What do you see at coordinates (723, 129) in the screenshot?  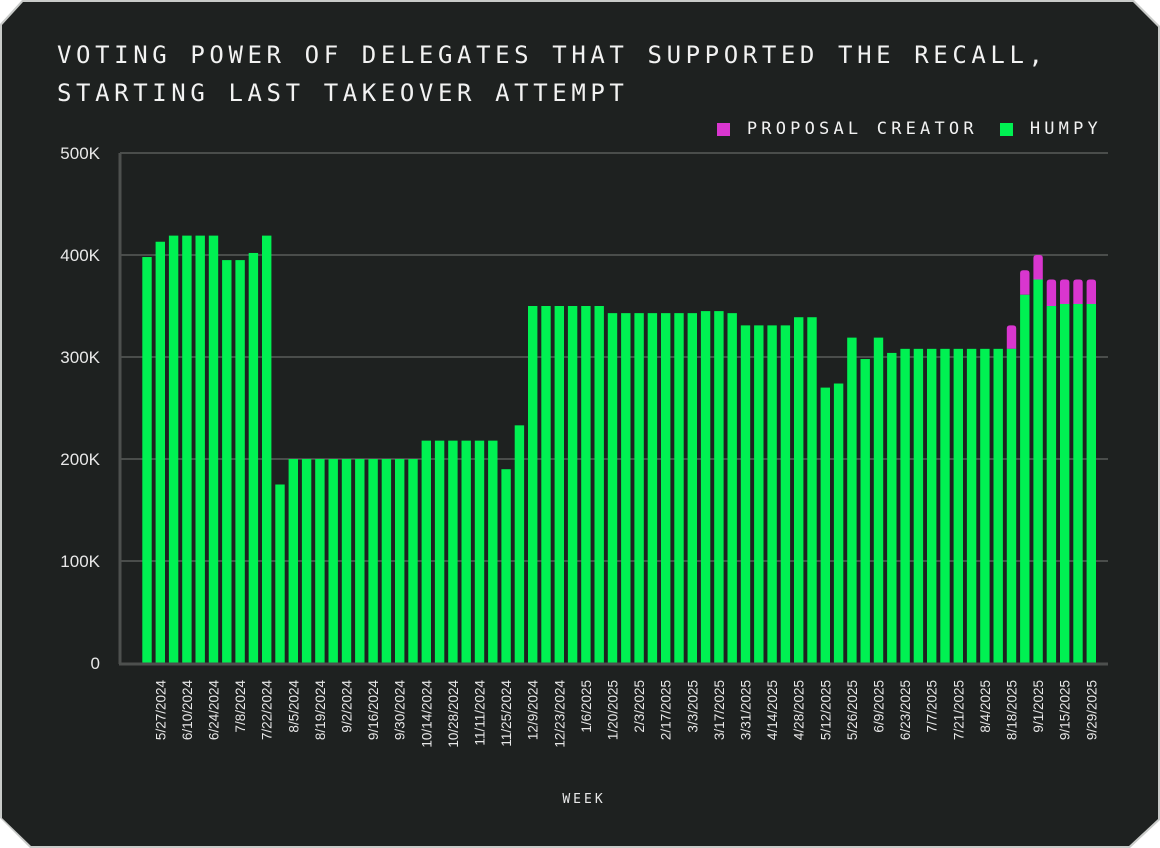 I see `legend-swatch-proposal-creator` at bounding box center [723, 129].